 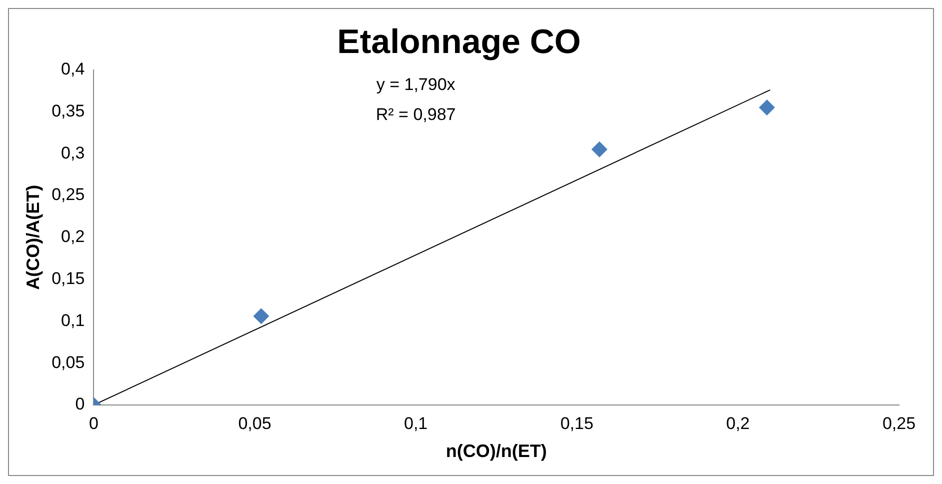 What do you see at coordinates (68, 194) in the screenshot?
I see `y-tick-label: 0,25` at bounding box center [68, 194].